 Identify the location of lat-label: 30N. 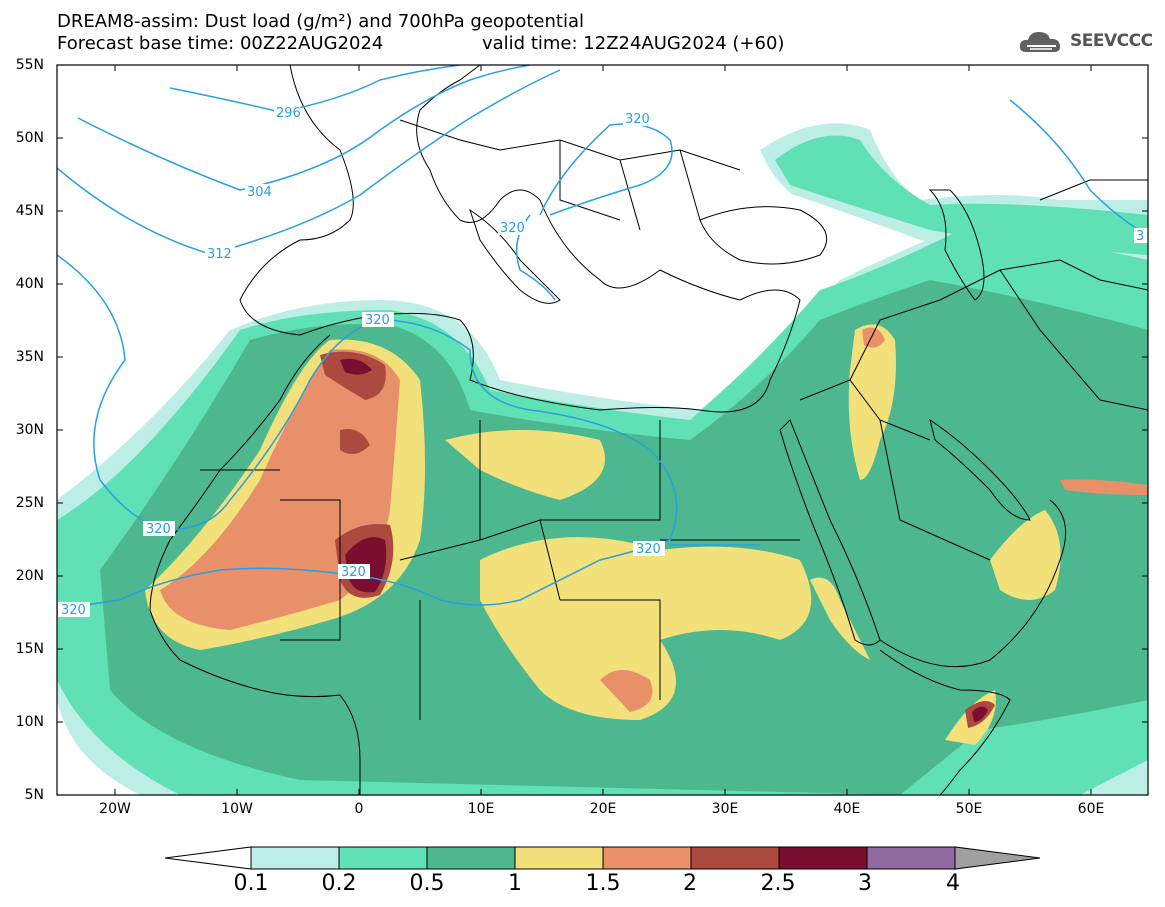
(29, 430).